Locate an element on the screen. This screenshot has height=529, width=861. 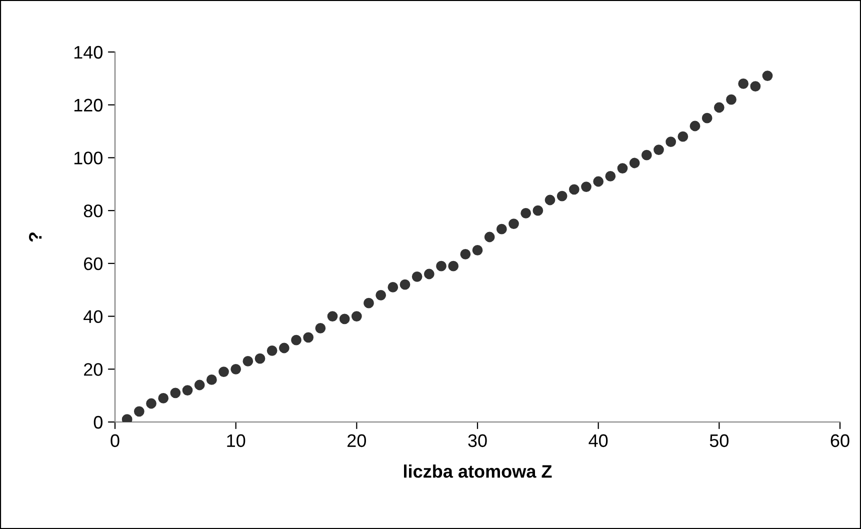
x-axis-title: liczba atomowa Z is located at coordinates (478, 471).